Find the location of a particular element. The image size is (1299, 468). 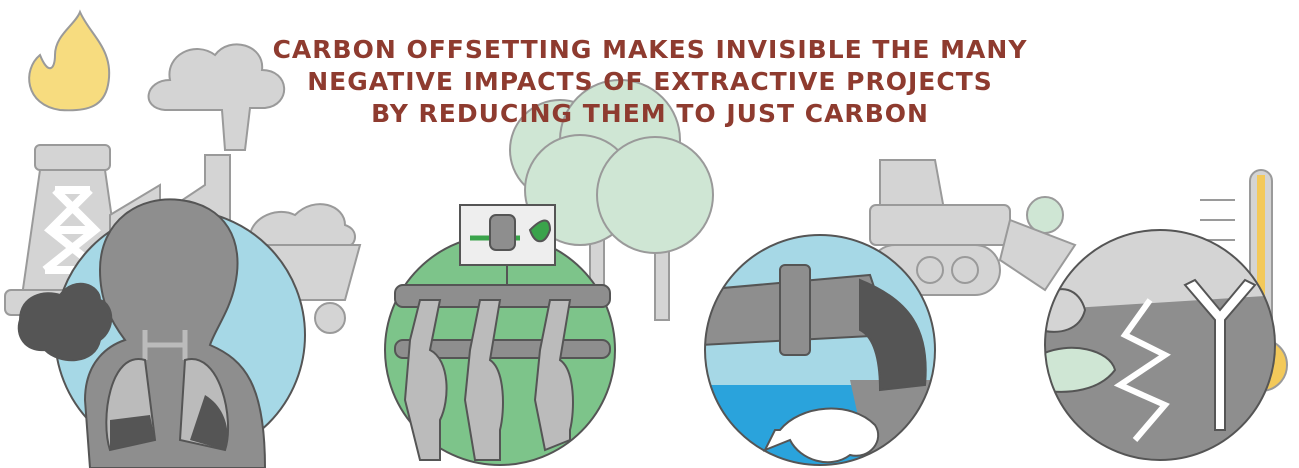

title-line: BY REDUCING THEM TO JUST CARBON is located at coordinates (650, 113).